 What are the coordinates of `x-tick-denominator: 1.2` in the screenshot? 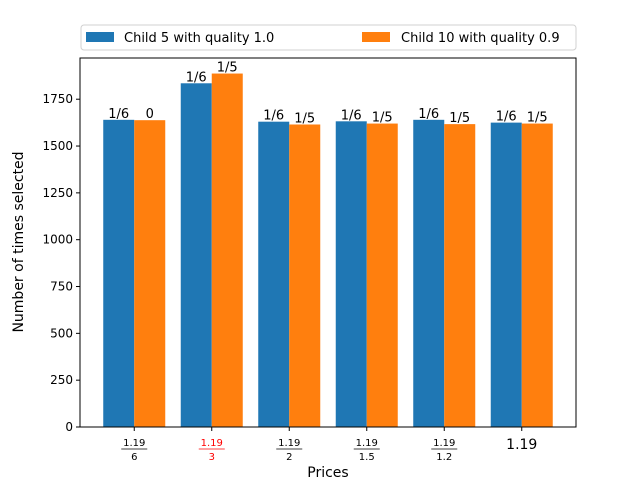 It's located at (444, 457).